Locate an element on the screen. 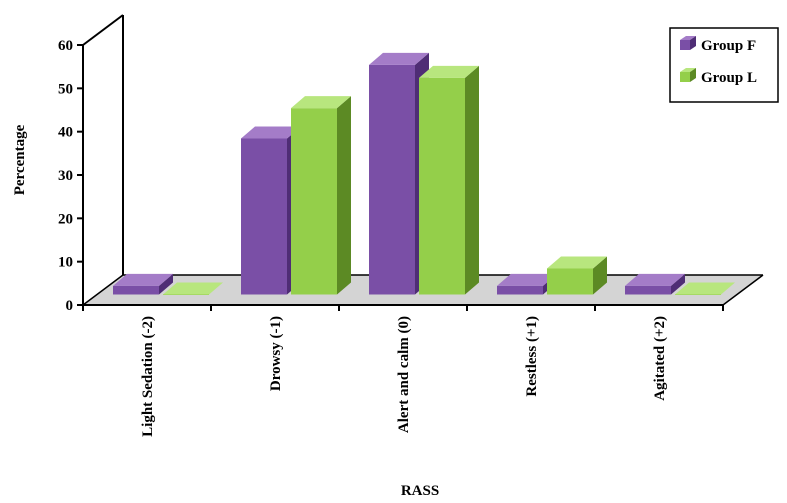 This screenshot has height=503, width=787. y-tick-label: 30 is located at coordinates (65, 176).